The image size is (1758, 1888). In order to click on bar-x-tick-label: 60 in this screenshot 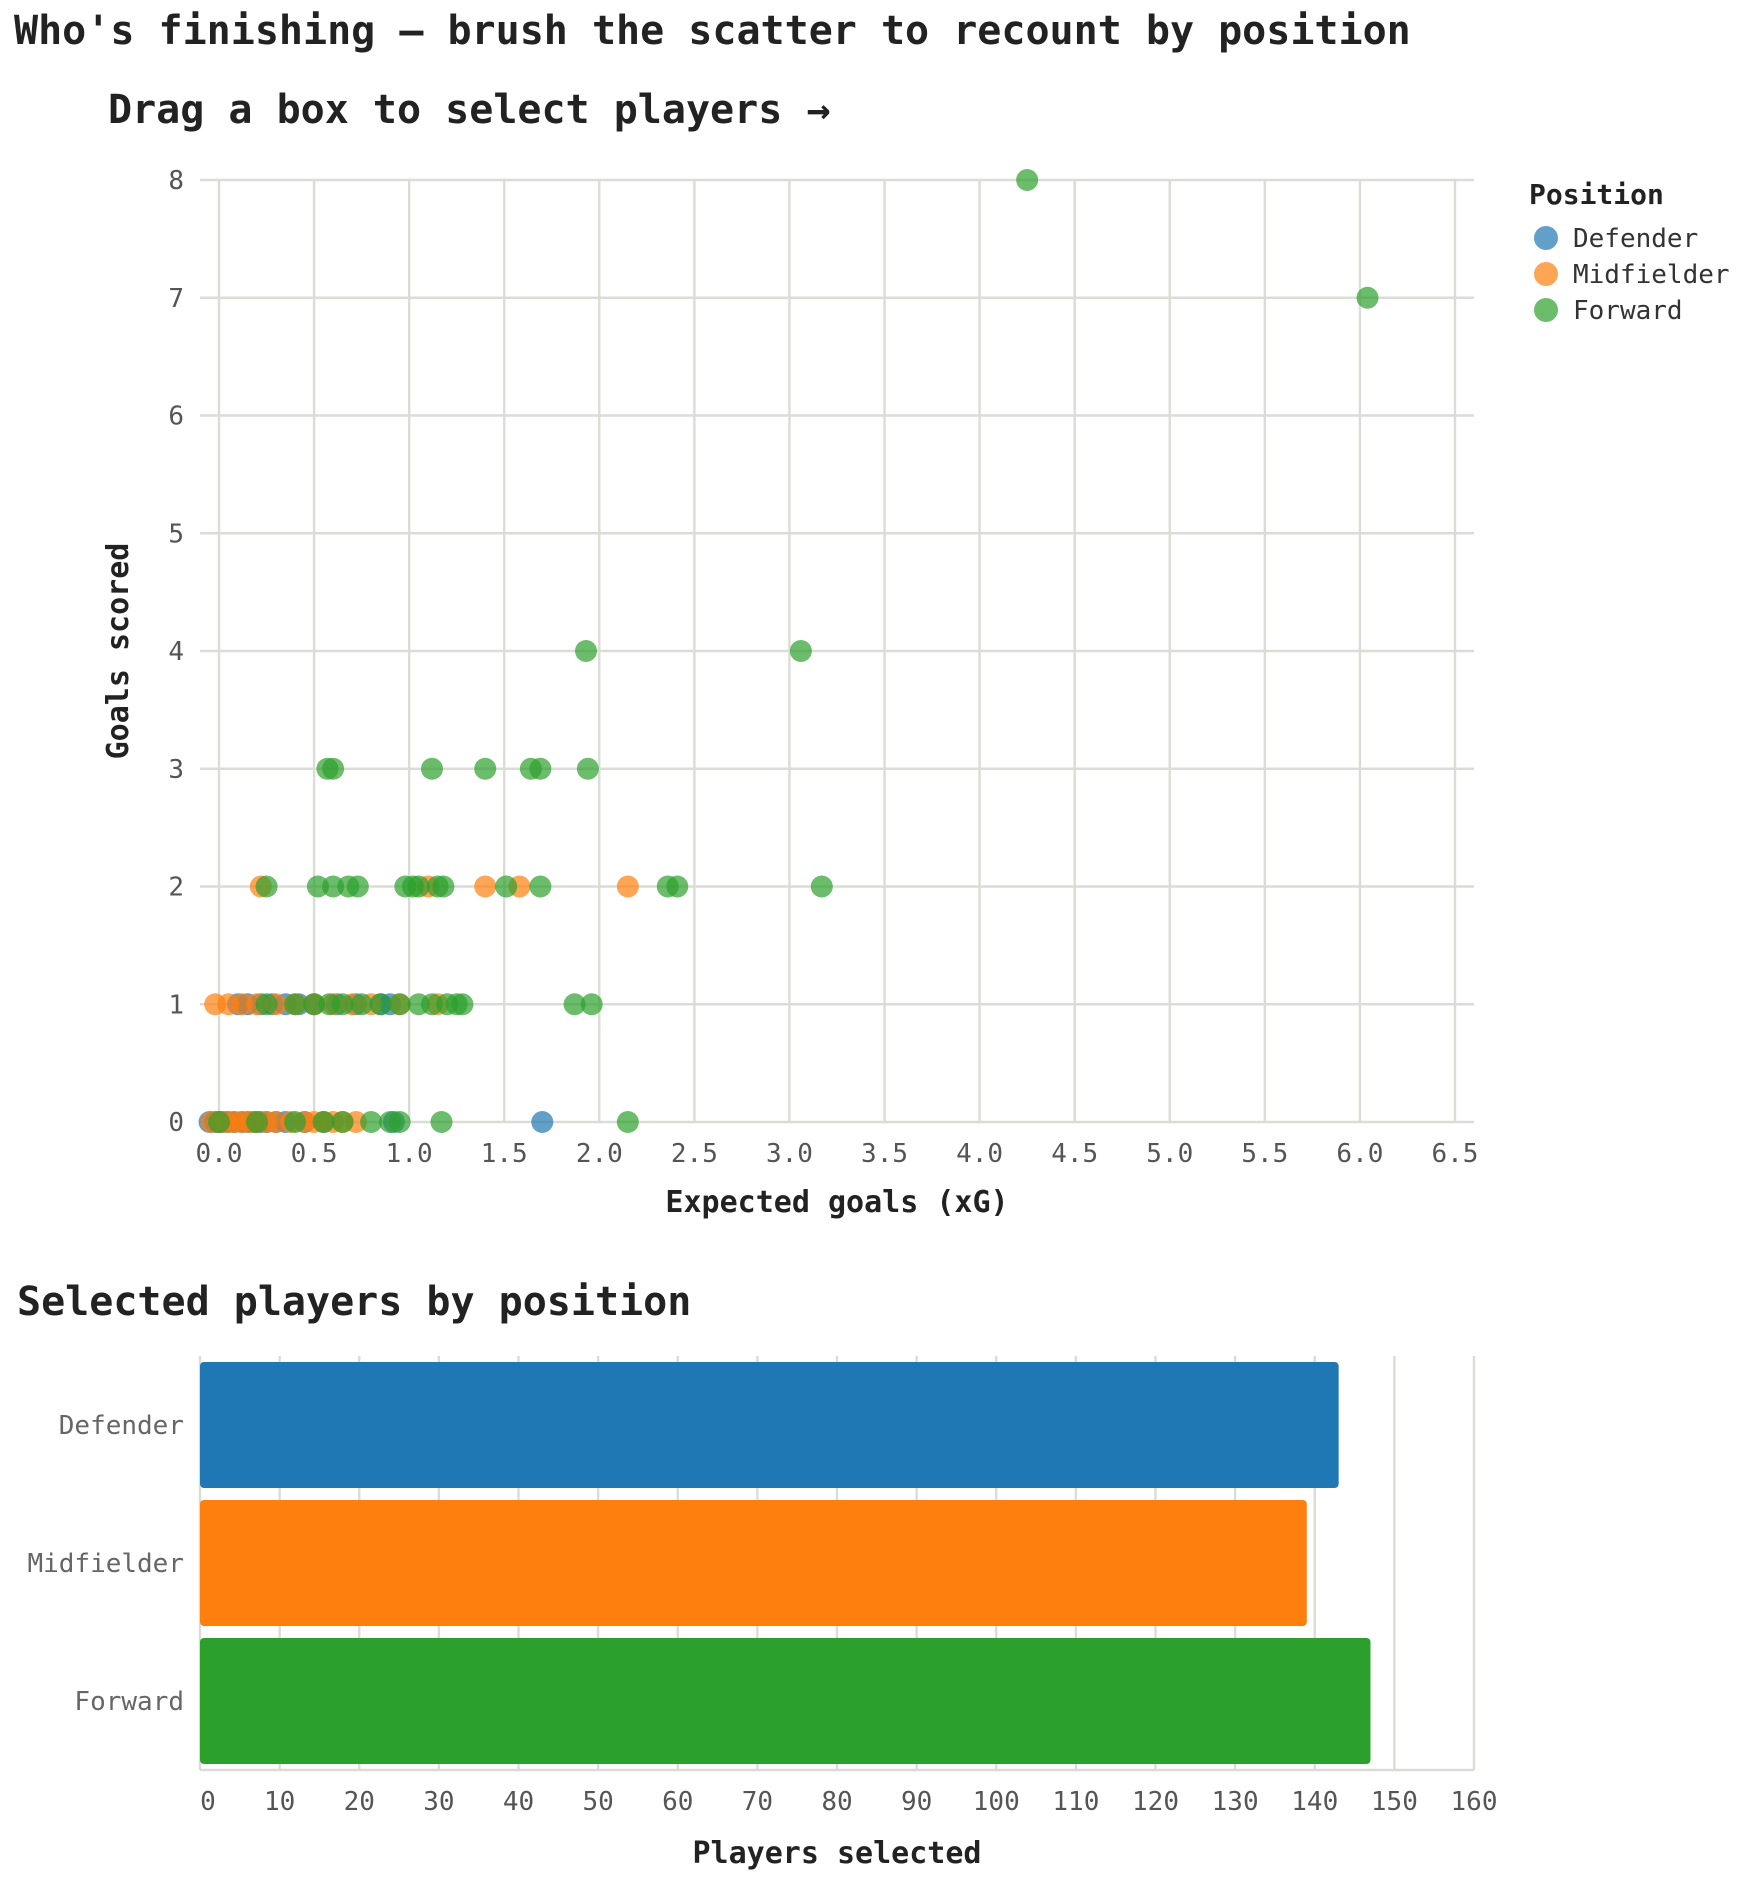, I will do `click(677, 1802)`.